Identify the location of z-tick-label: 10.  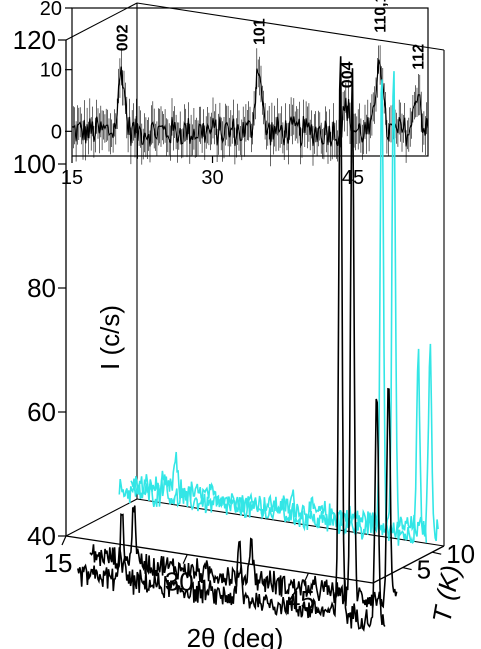
(460, 554).